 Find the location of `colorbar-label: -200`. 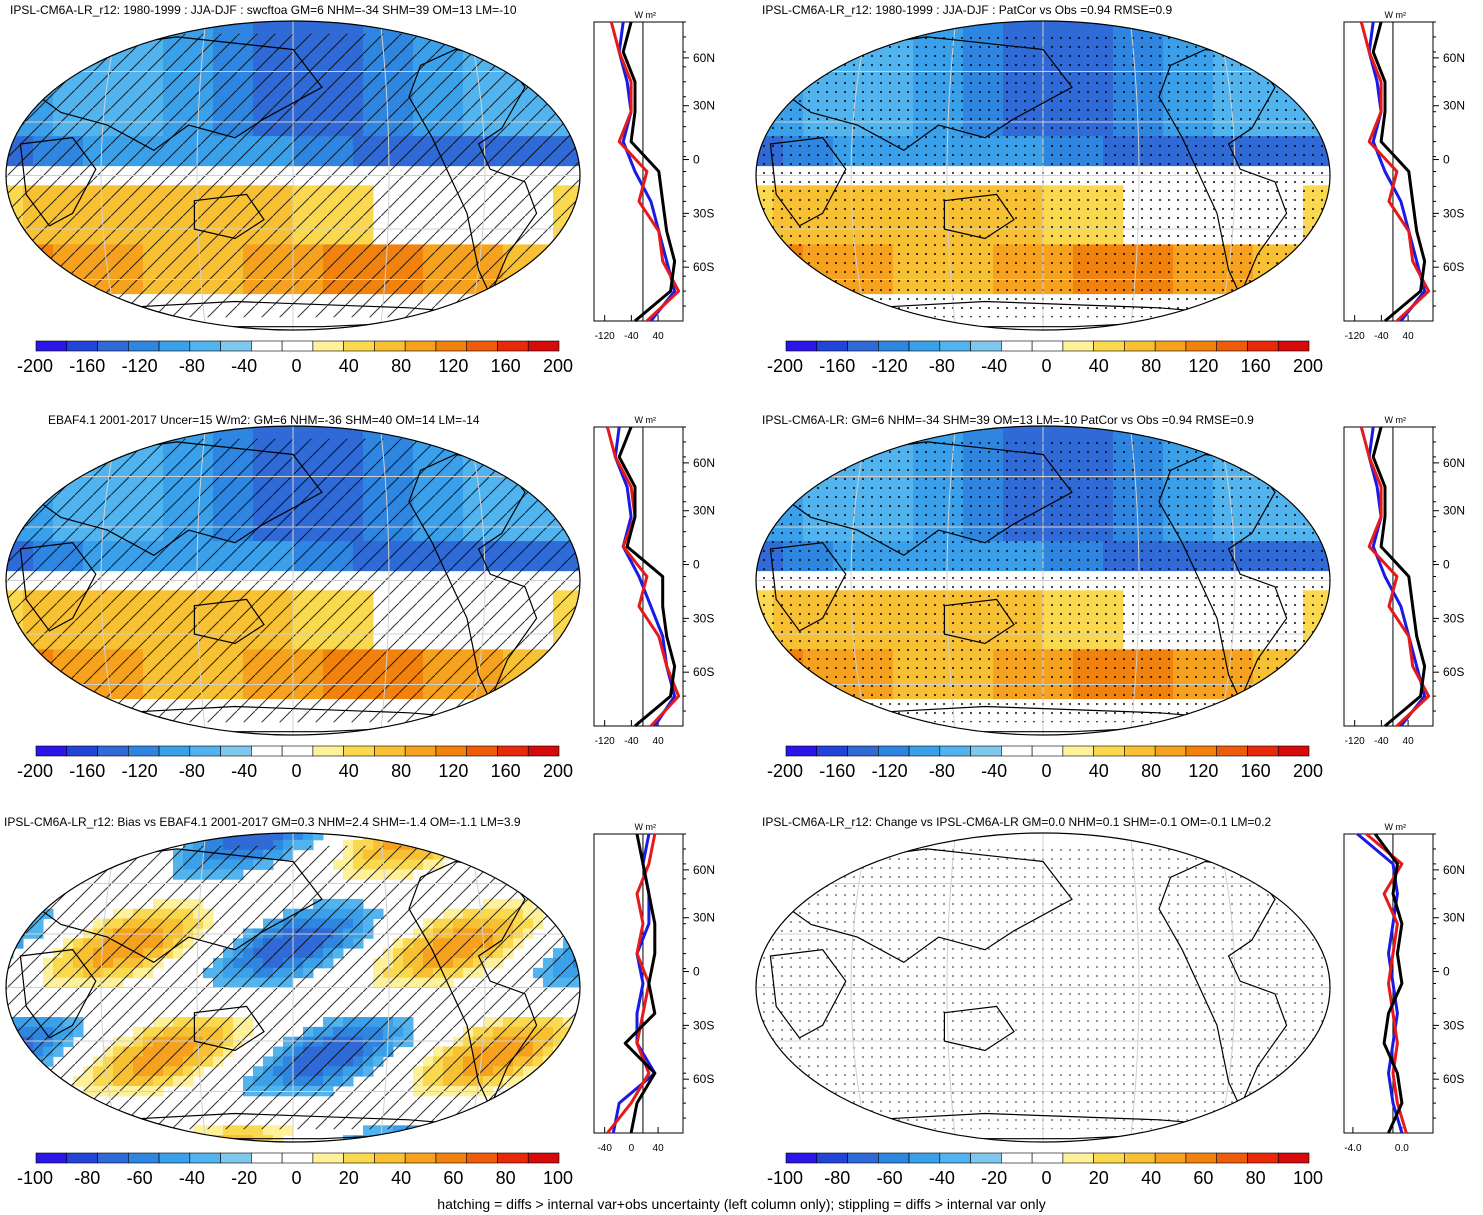

colorbar-label: -200 is located at coordinates (35, 366).